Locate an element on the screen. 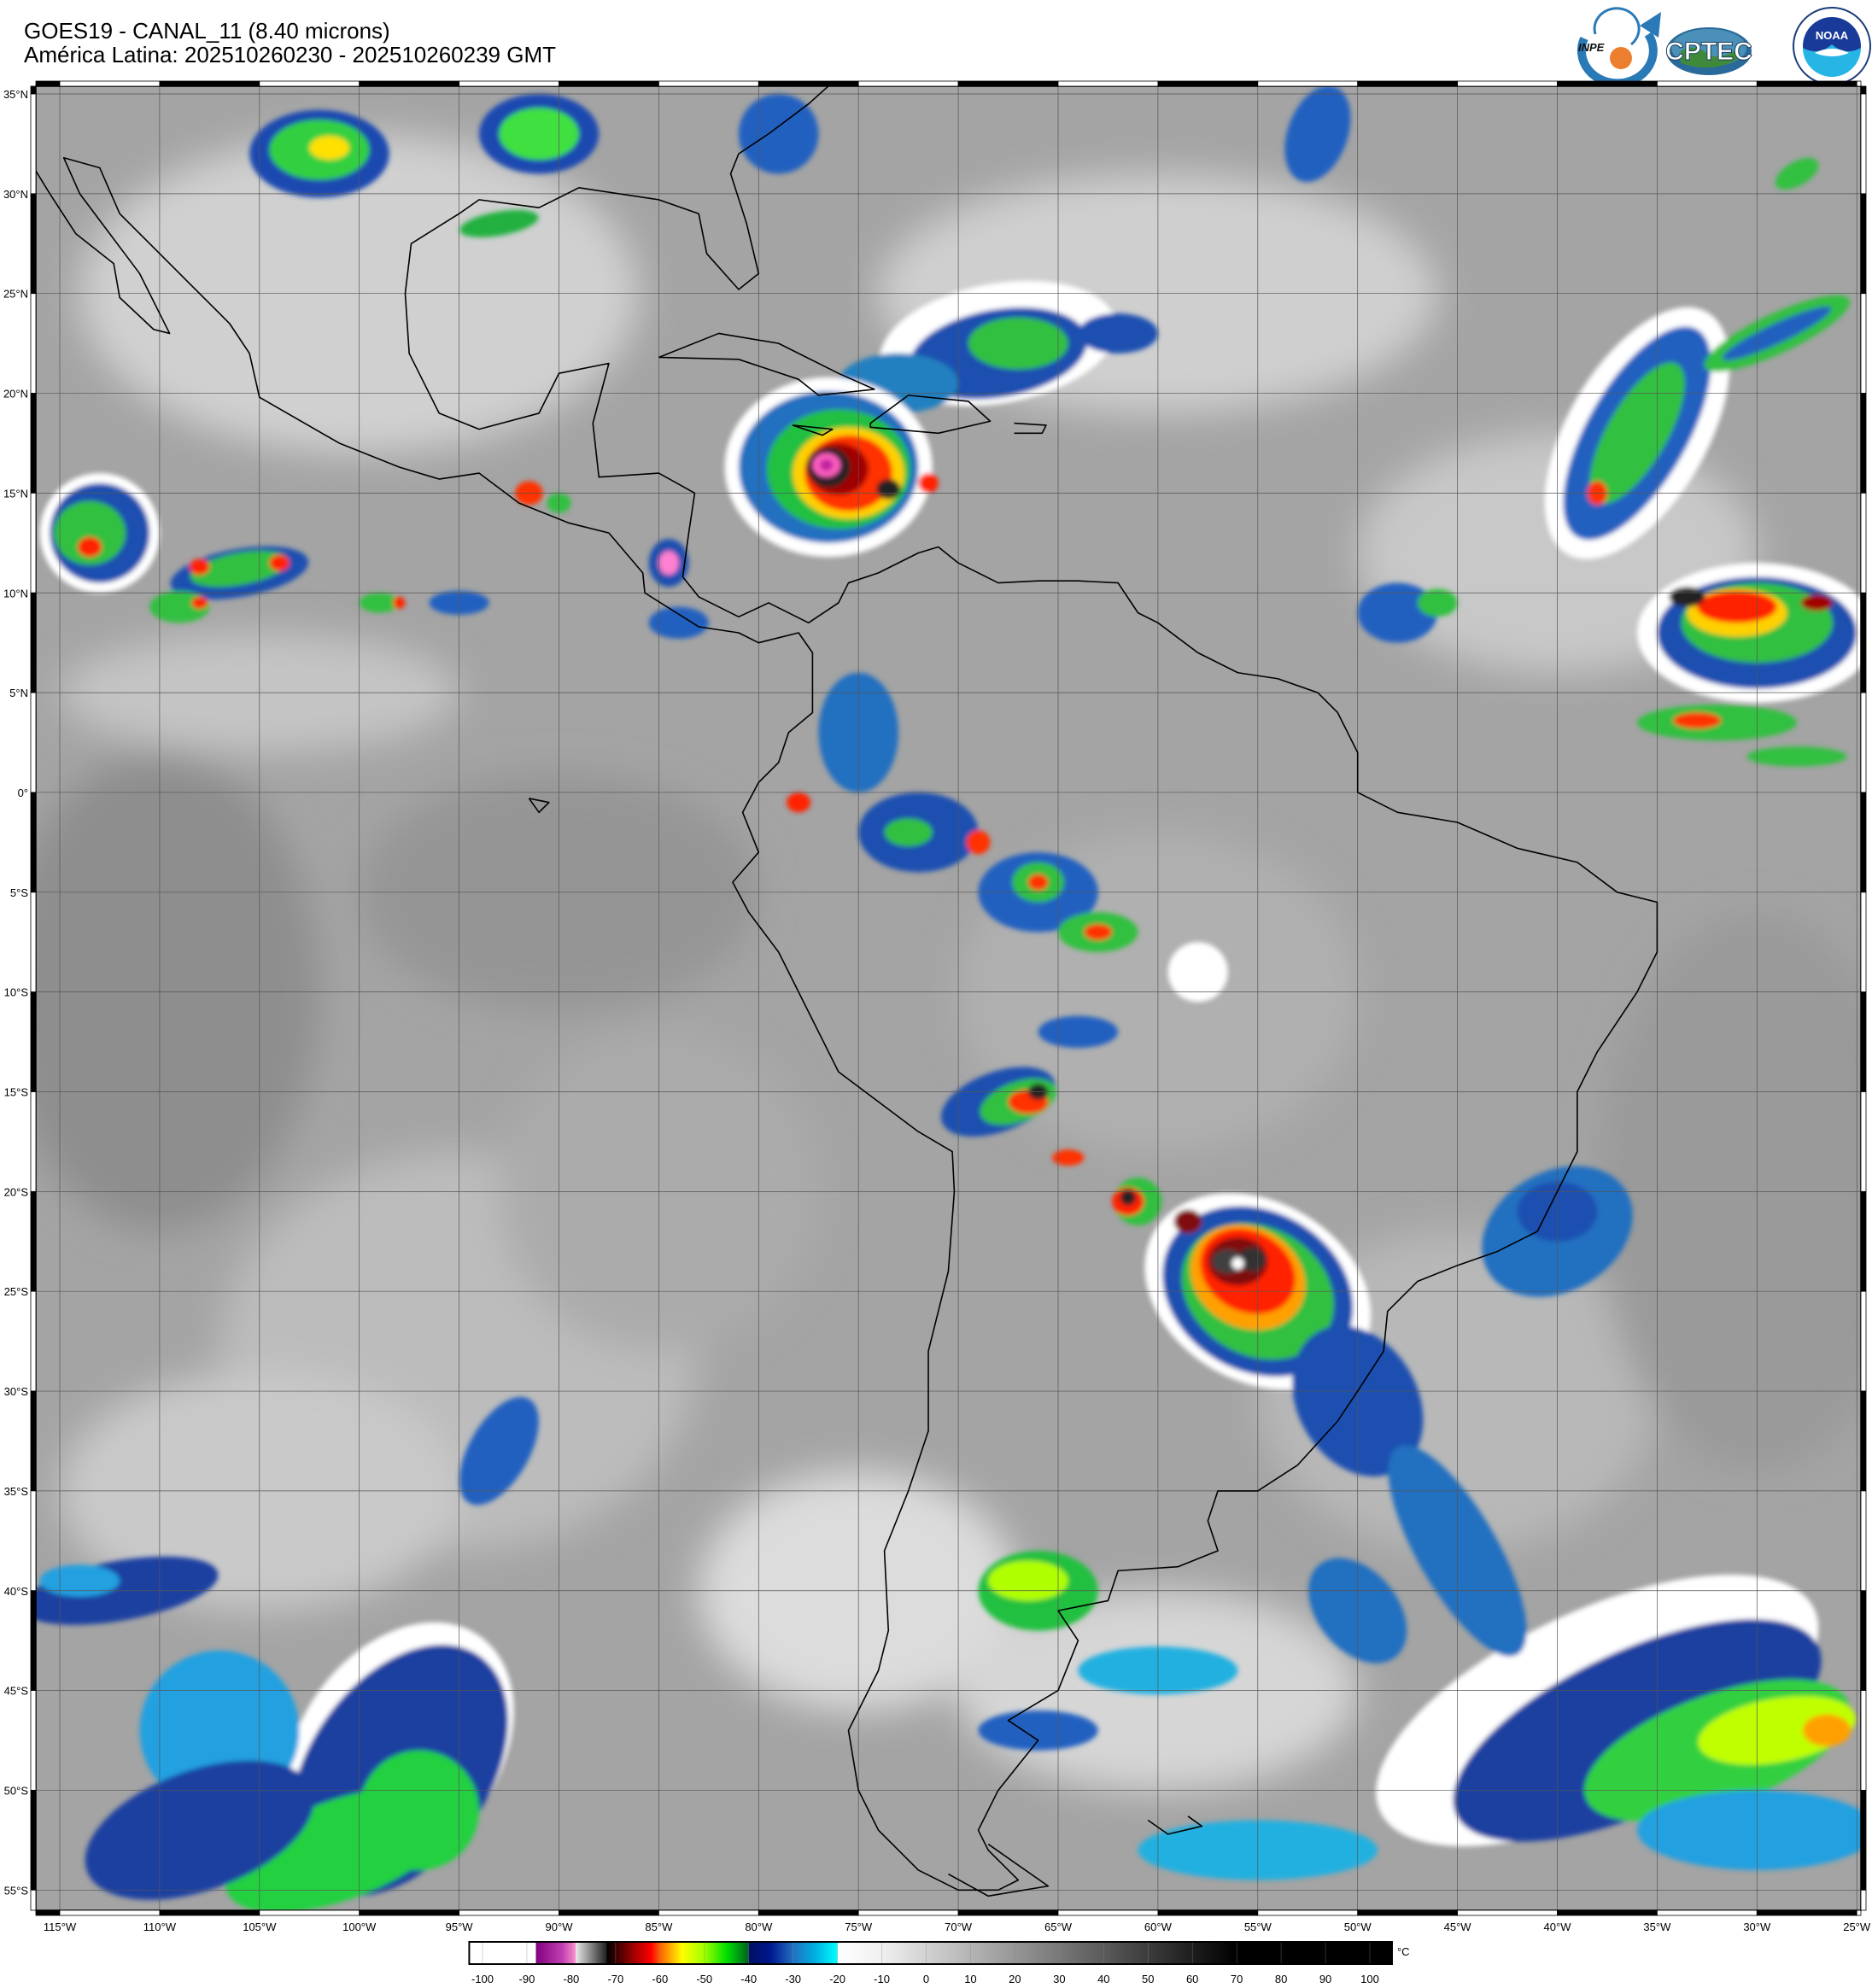 Image resolution: width=1872 pixels, height=1988 pixels. colorbar-tick-label: 90 is located at coordinates (1325, 1979).